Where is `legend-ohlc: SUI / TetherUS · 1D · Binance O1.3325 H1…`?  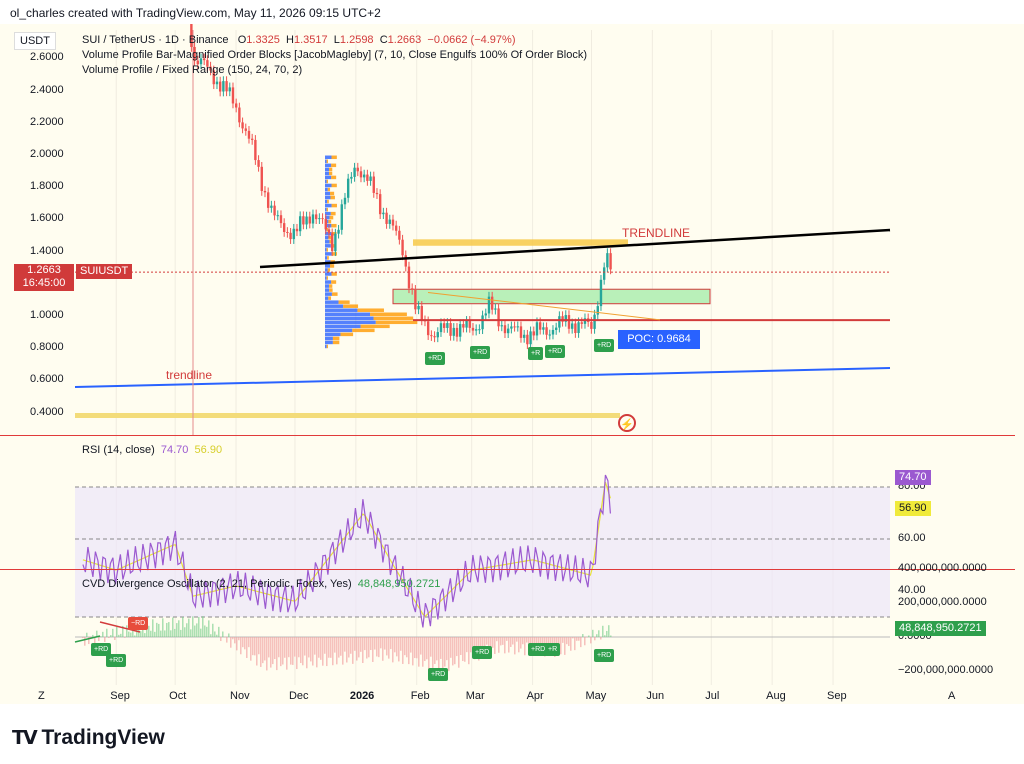
legend-ohlc: SUI / TetherUS · 1D · Binance O1.3325 H1… is located at coordinates (299, 40).